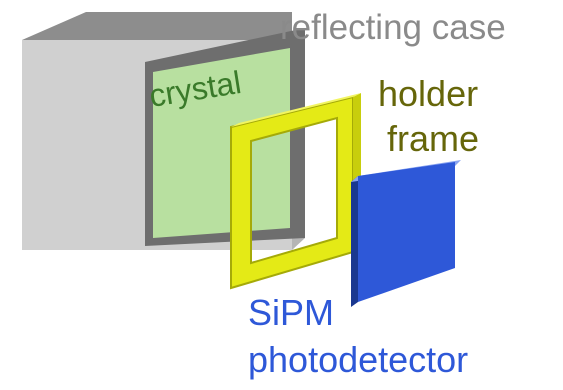  Describe the element at coordinates (354, 241) in the screenshot. I see `sipm-side` at that location.